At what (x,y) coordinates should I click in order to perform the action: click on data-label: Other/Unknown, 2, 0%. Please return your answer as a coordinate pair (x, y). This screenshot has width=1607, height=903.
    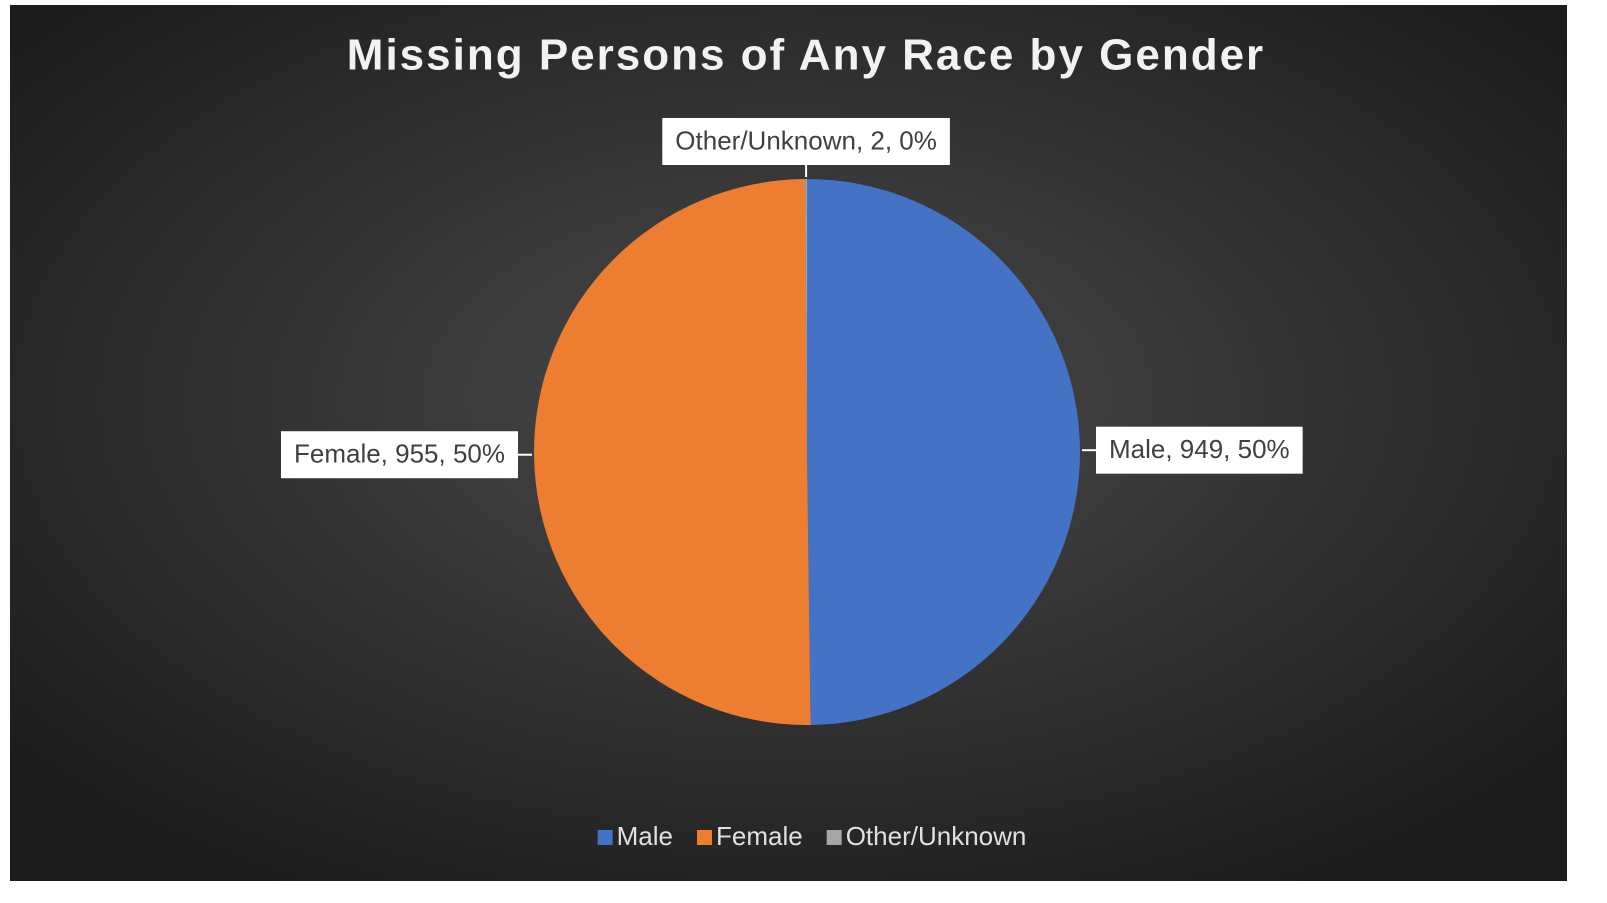
    Looking at the image, I should click on (806, 140).